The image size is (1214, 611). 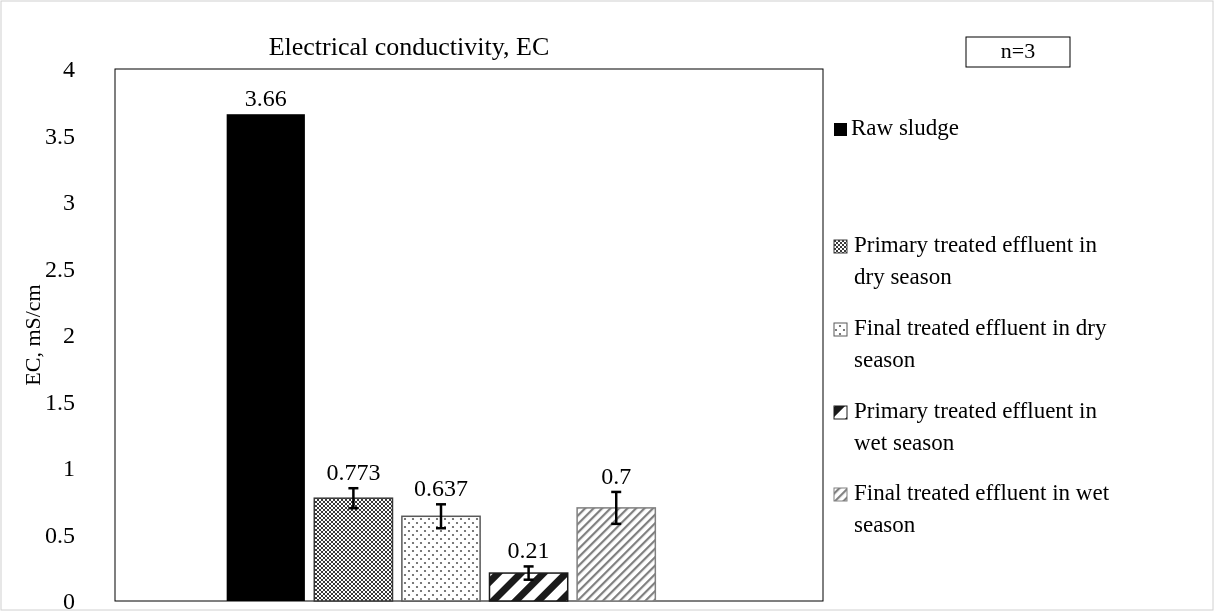 I want to click on y-tick-label: 3.5, so click(x=60, y=135).